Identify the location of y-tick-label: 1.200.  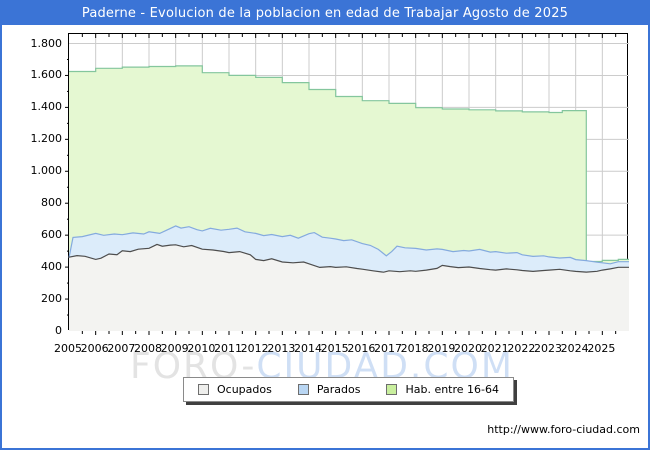
(46, 139).